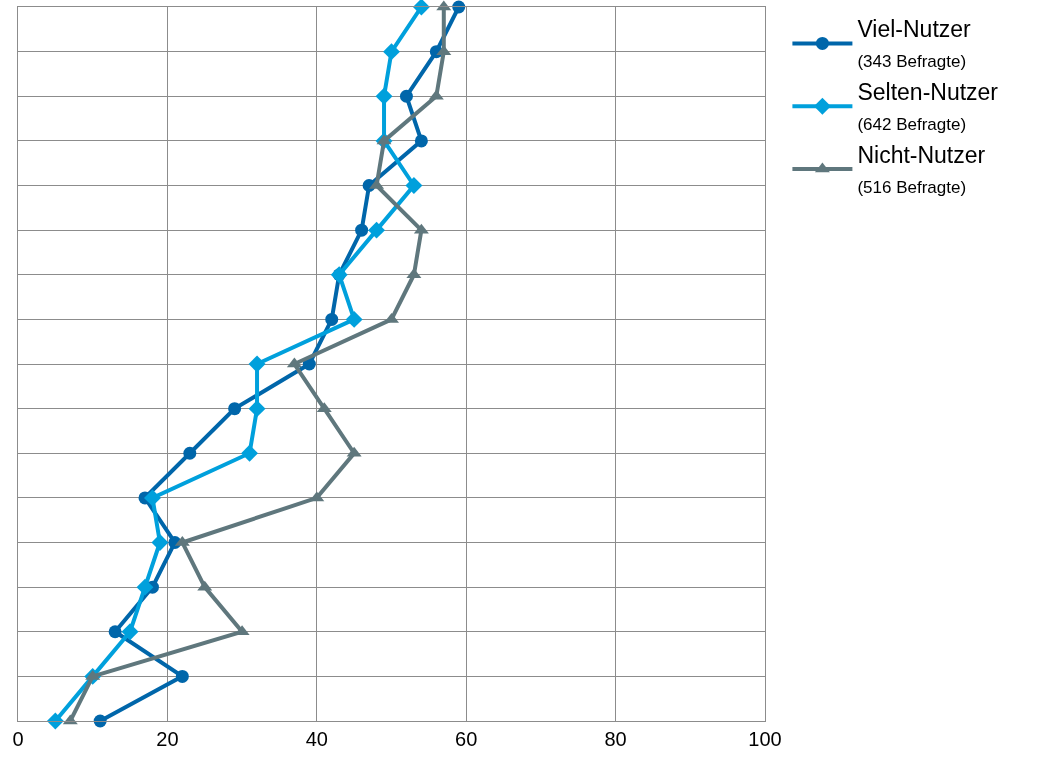 Image resolution: width=1054 pixels, height=765 pixels. What do you see at coordinates (765, 739) in the screenshot?
I see `x-tick-label: 100` at bounding box center [765, 739].